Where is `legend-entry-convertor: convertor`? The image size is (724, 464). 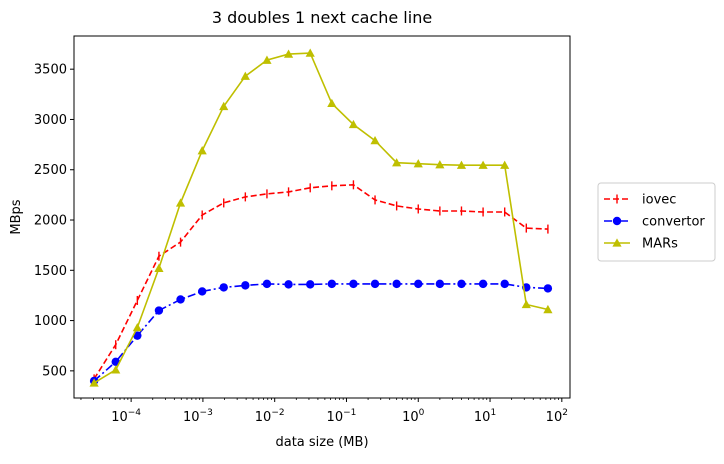 legend-entry-convertor: convertor is located at coordinates (654, 222).